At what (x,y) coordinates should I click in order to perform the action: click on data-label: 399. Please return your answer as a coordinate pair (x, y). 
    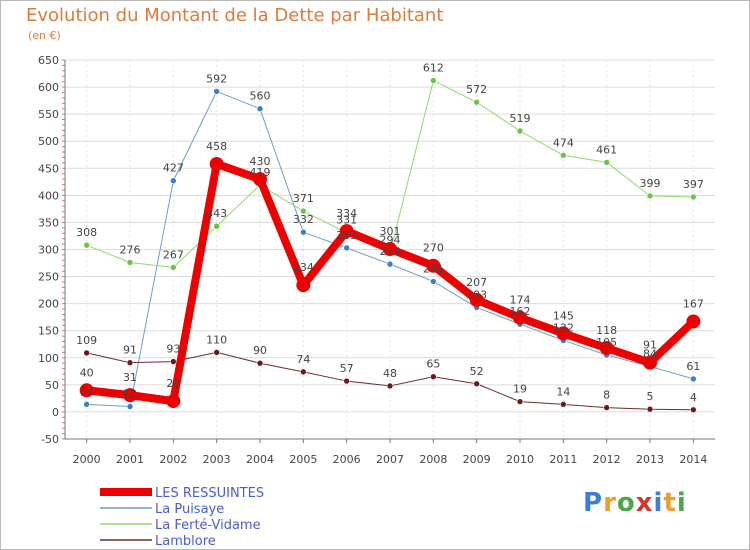
    Looking at the image, I should click on (650, 183).